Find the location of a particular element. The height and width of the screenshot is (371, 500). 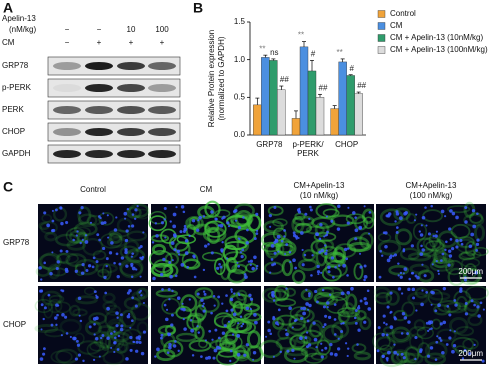

legend-swatch is located at coordinates (381, 50).